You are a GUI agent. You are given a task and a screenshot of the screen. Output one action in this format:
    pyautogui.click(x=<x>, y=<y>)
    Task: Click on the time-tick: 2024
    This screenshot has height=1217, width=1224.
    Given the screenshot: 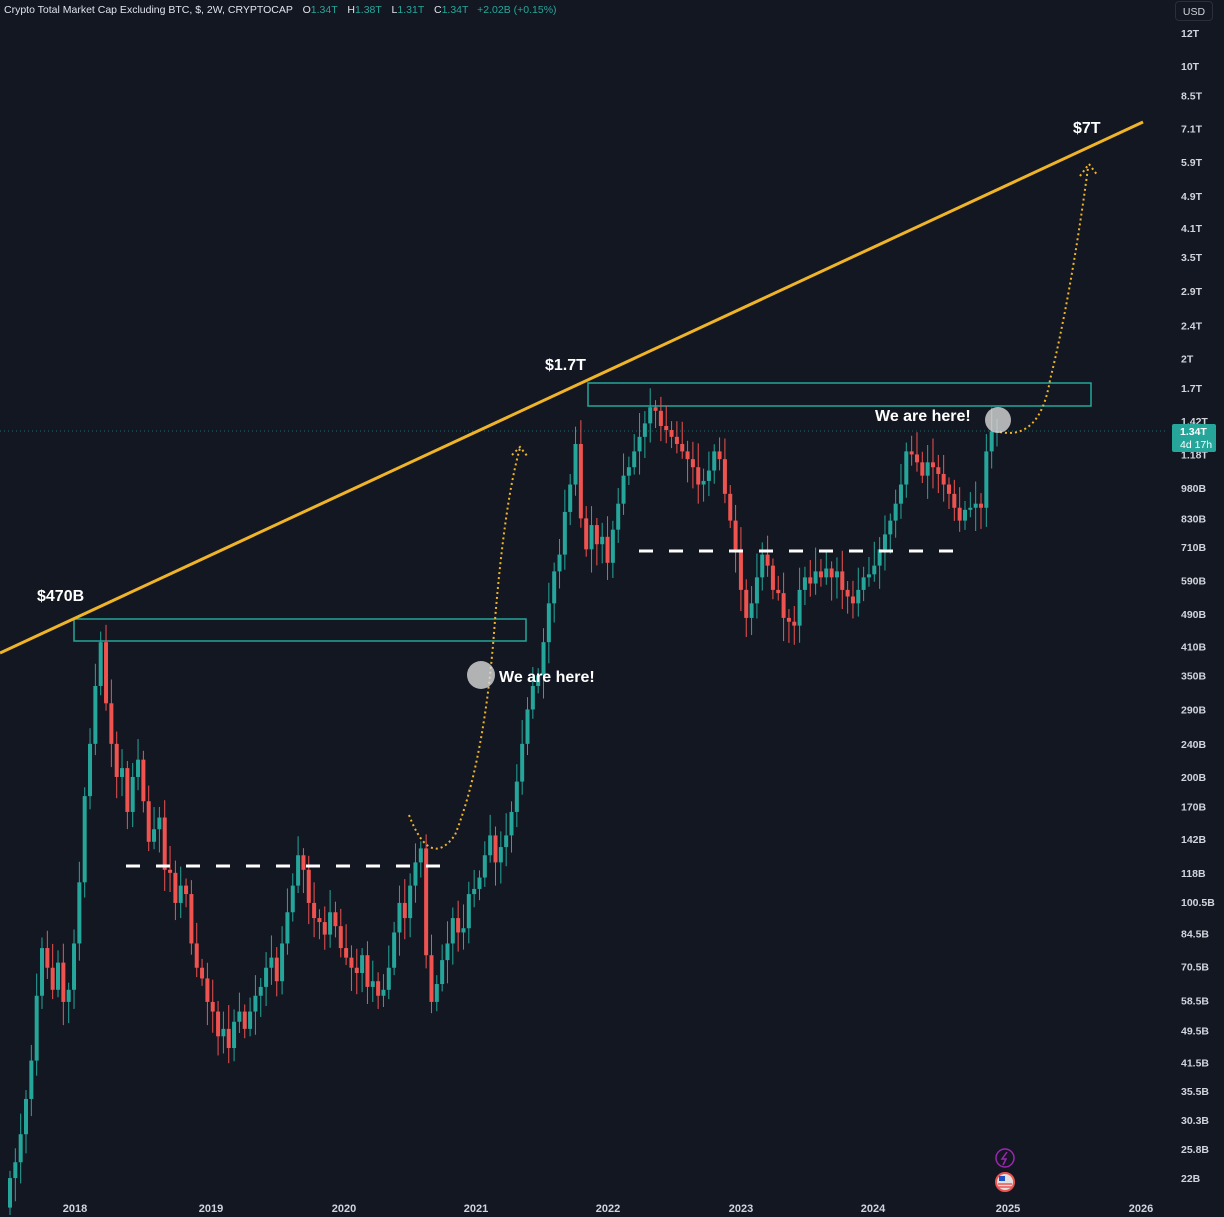 What is the action you would take?
    pyautogui.click(x=873, y=1209)
    